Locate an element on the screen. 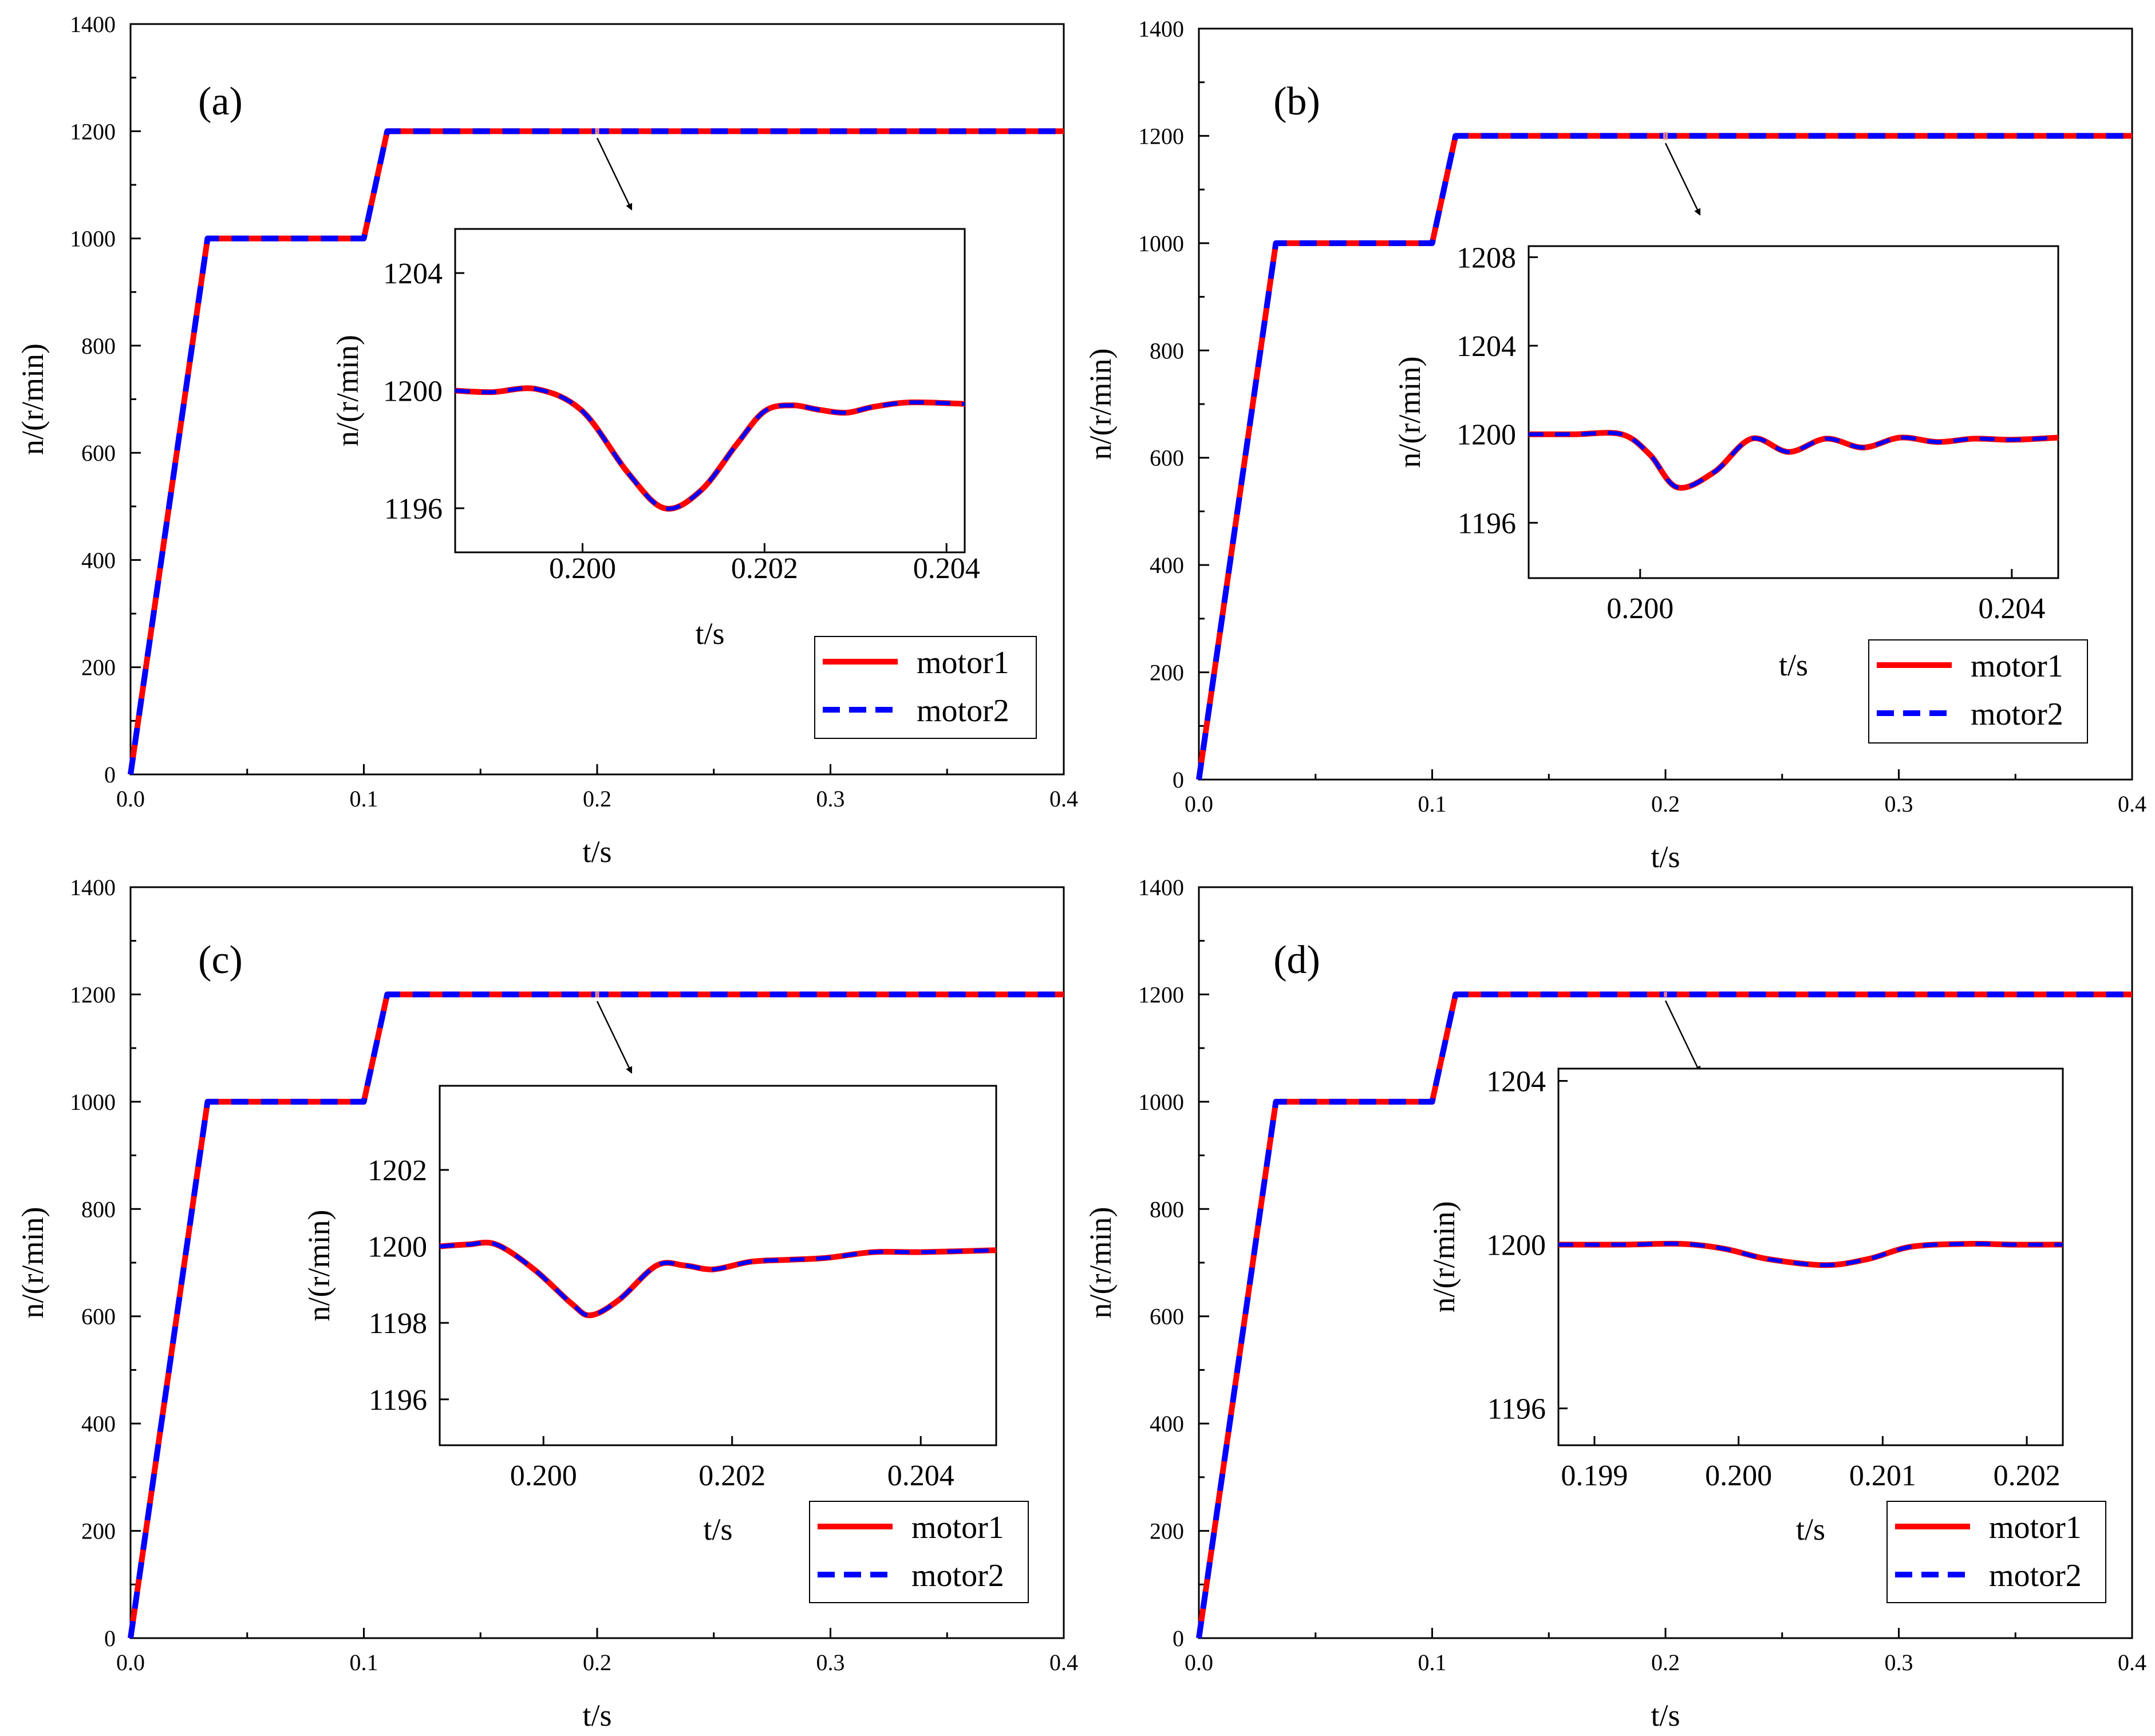  inset: 0.200 0.202 0.204 1196 1200 1204 t/s n/(r/min) is located at coordinates (655, 440).